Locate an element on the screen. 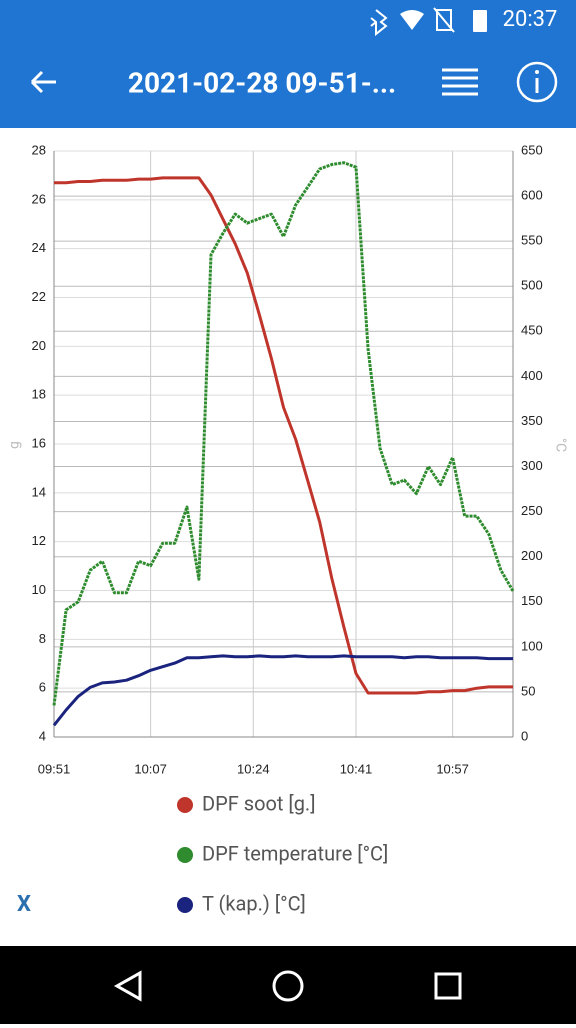 This screenshot has width=576, height=1028. nav-home is located at coordinates (288, 986).